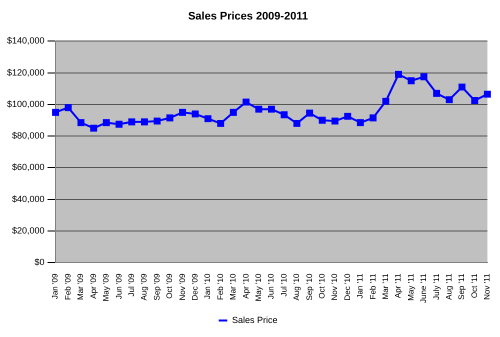 Image resolution: width=500 pixels, height=337 pixels. Describe the element at coordinates (39, 262) in the screenshot. I see `y-tick-label: $0` at that location.